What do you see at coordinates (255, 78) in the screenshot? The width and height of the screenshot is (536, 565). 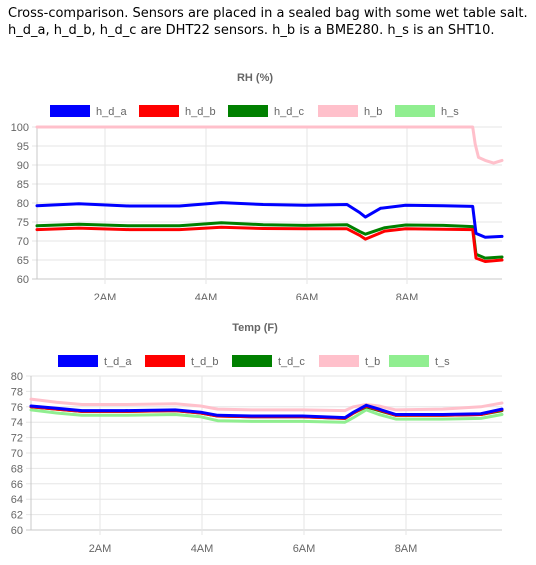 I see `chart-title: RH (%)` at bounding box center [255, 78].